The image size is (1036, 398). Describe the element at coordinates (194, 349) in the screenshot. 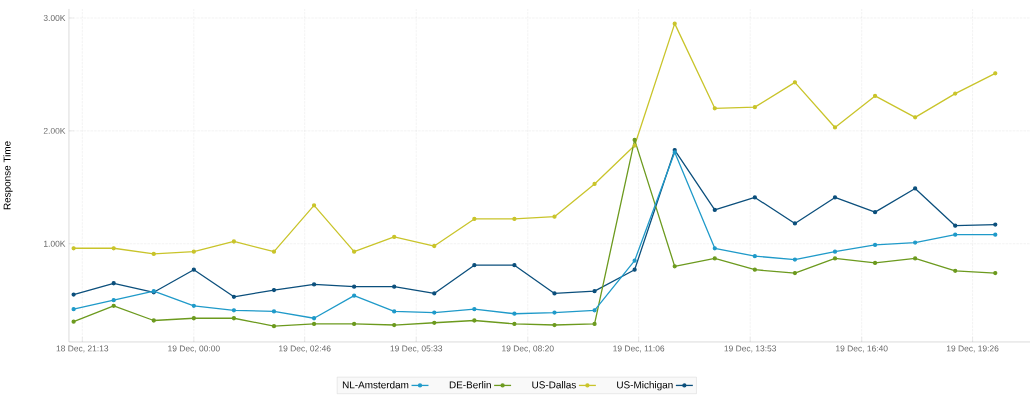

I see `x-tick-label: 19 Dec, 00:00` at that location.